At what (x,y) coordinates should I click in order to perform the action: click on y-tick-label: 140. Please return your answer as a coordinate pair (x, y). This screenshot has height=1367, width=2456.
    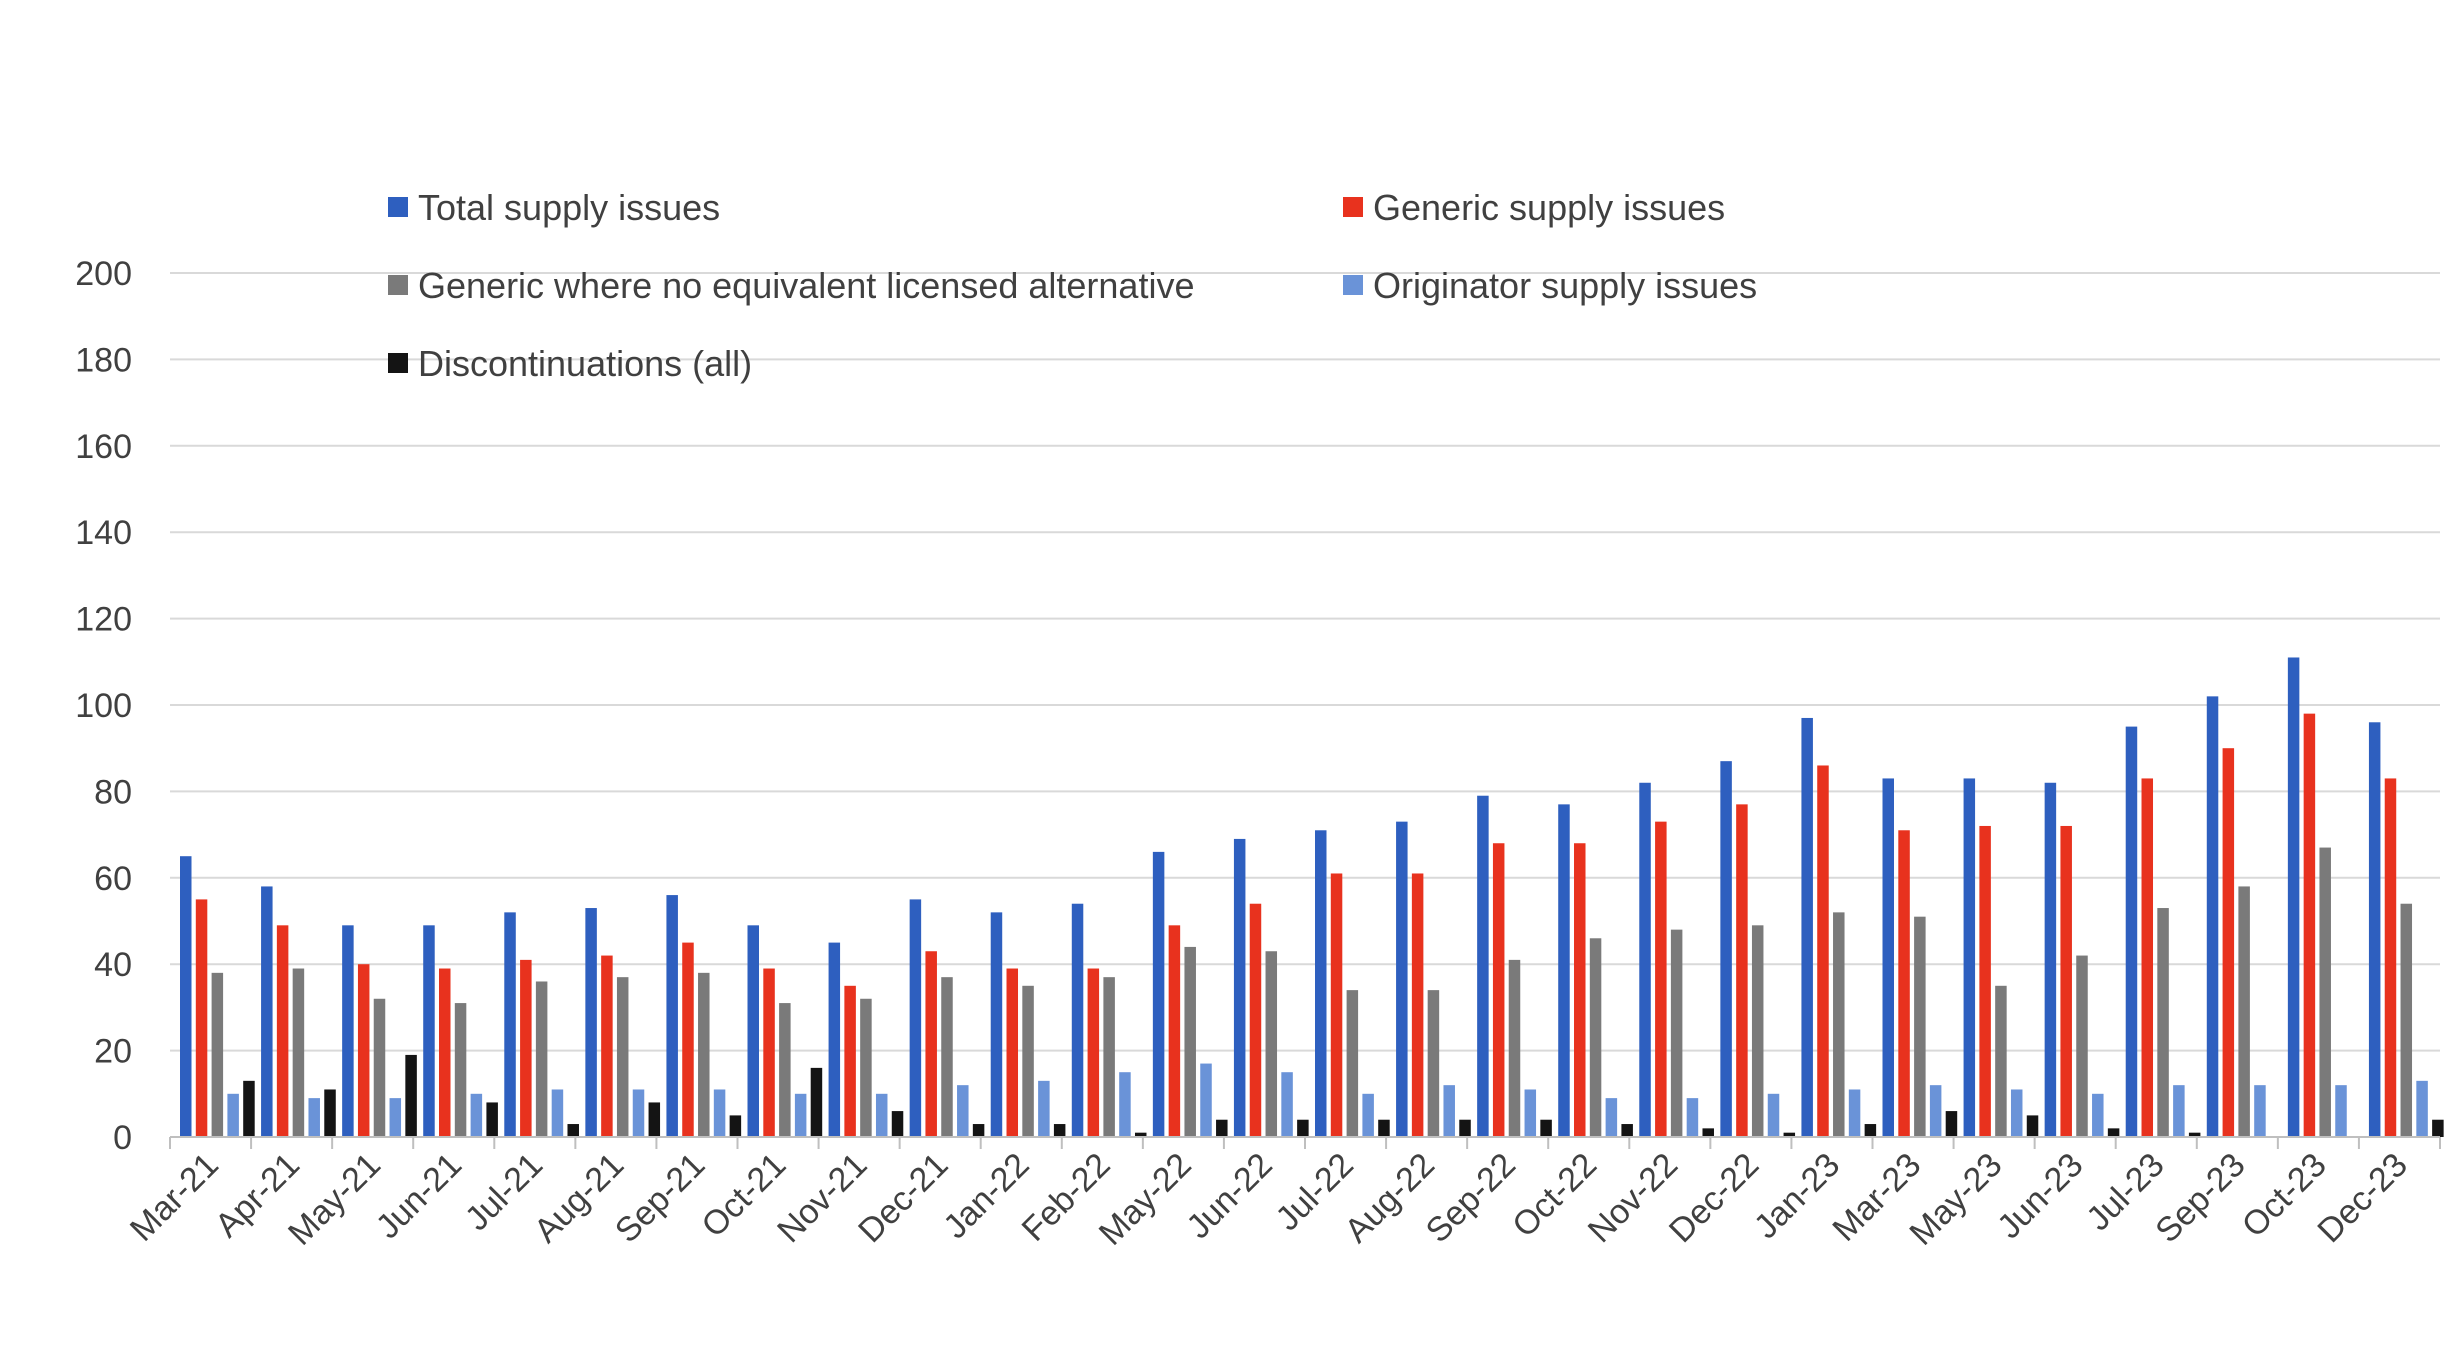
    Looking at the image, I should click on (103, 533).